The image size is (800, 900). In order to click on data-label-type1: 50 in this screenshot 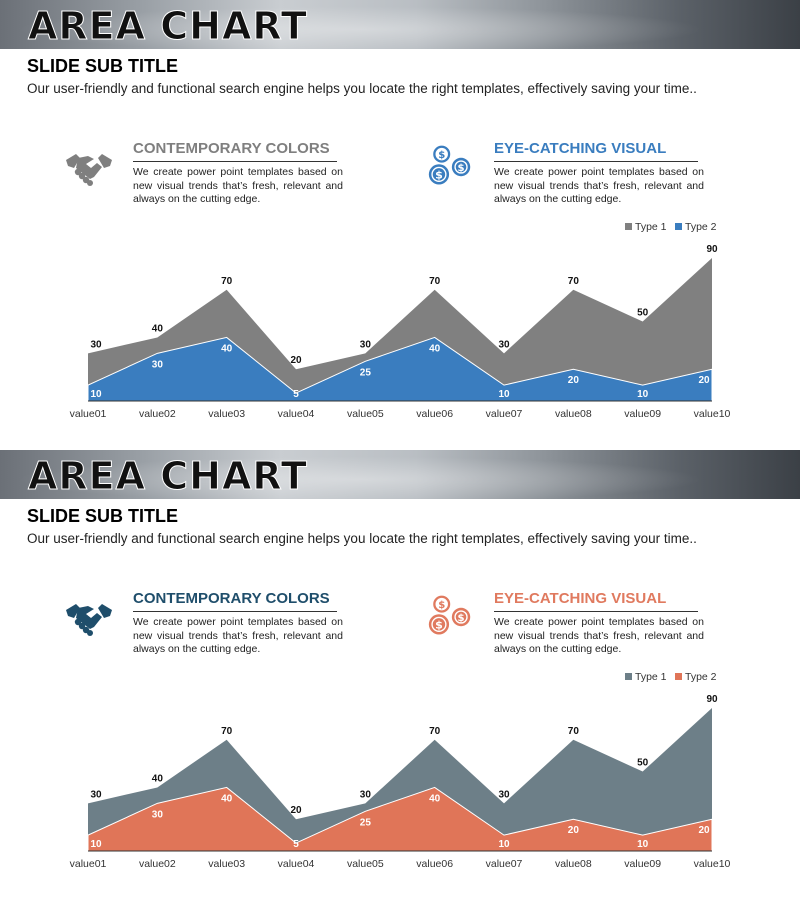, I will do `click(643, 313)`.